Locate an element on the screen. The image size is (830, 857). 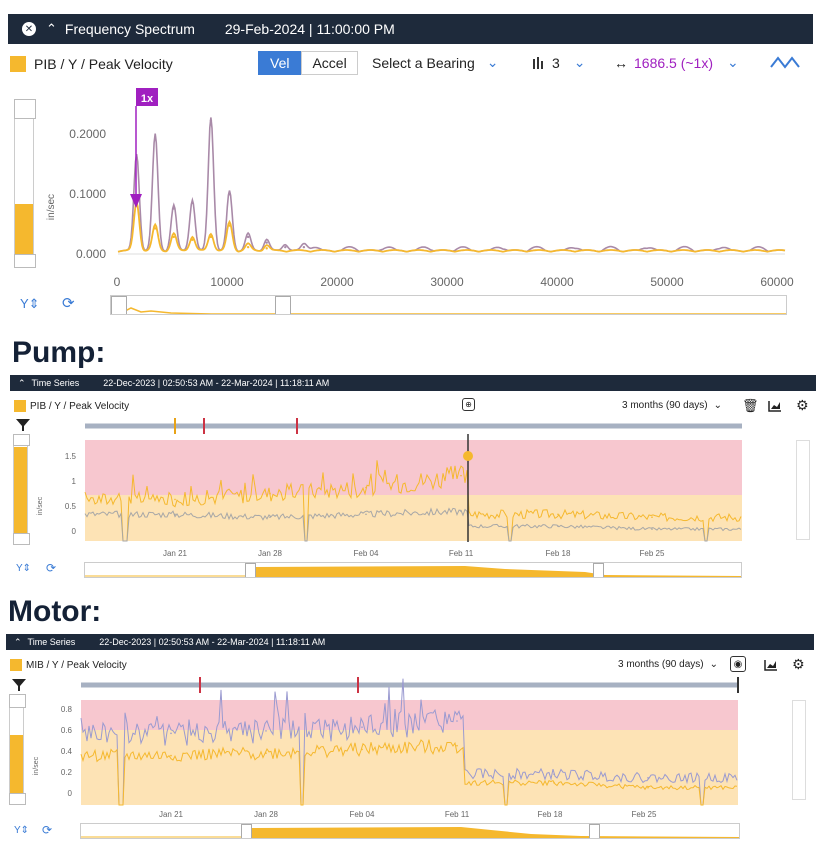
speed-select: ↔ 1686.5 (~1x) ⌄ is located at coordinates (676, 62).